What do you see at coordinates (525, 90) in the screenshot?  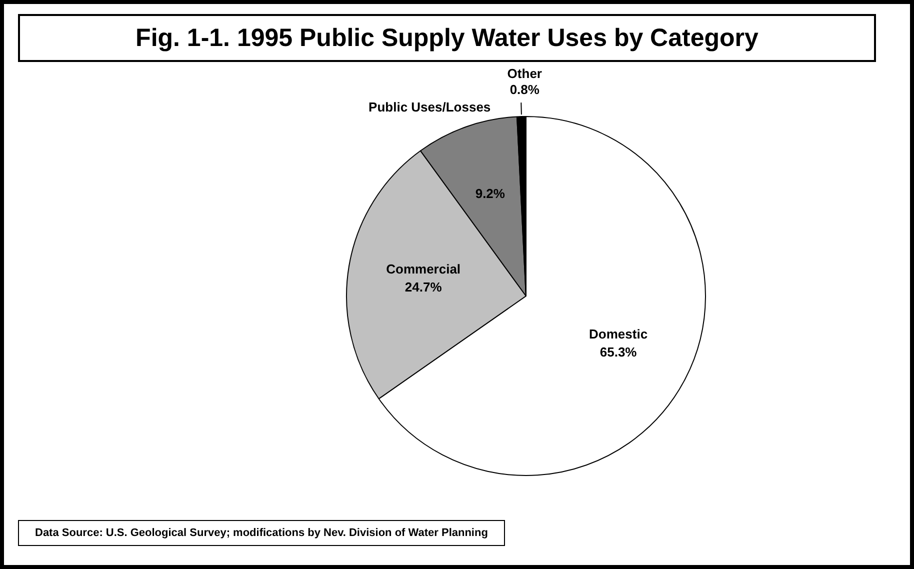 I see `data-label: 0.8%` at bounding box center [525, 90].